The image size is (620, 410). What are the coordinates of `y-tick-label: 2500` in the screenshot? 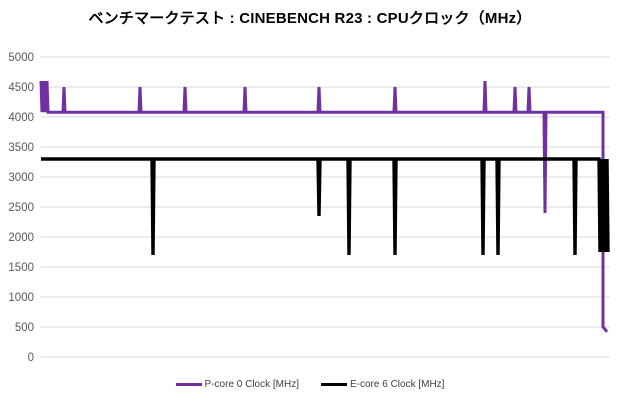 It's located at (21, 208).